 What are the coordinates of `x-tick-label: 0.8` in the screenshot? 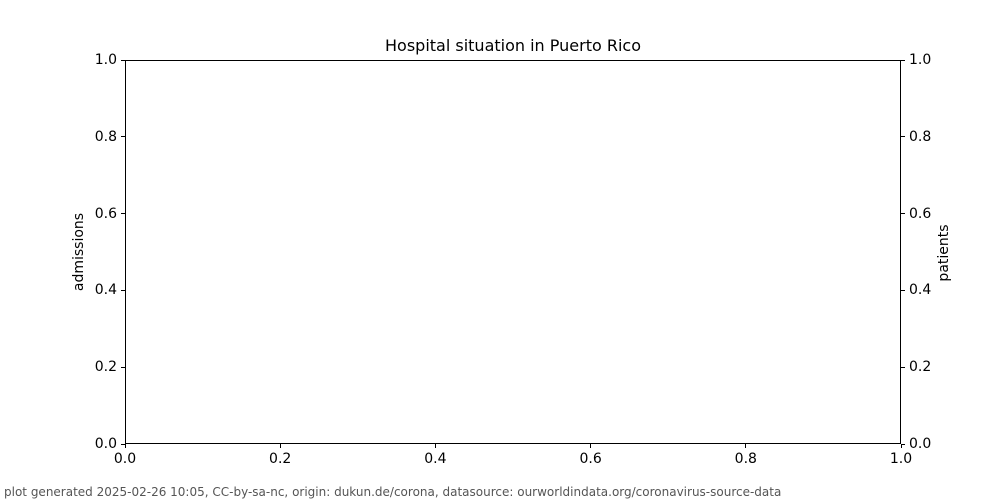 It's located at (745, 459).